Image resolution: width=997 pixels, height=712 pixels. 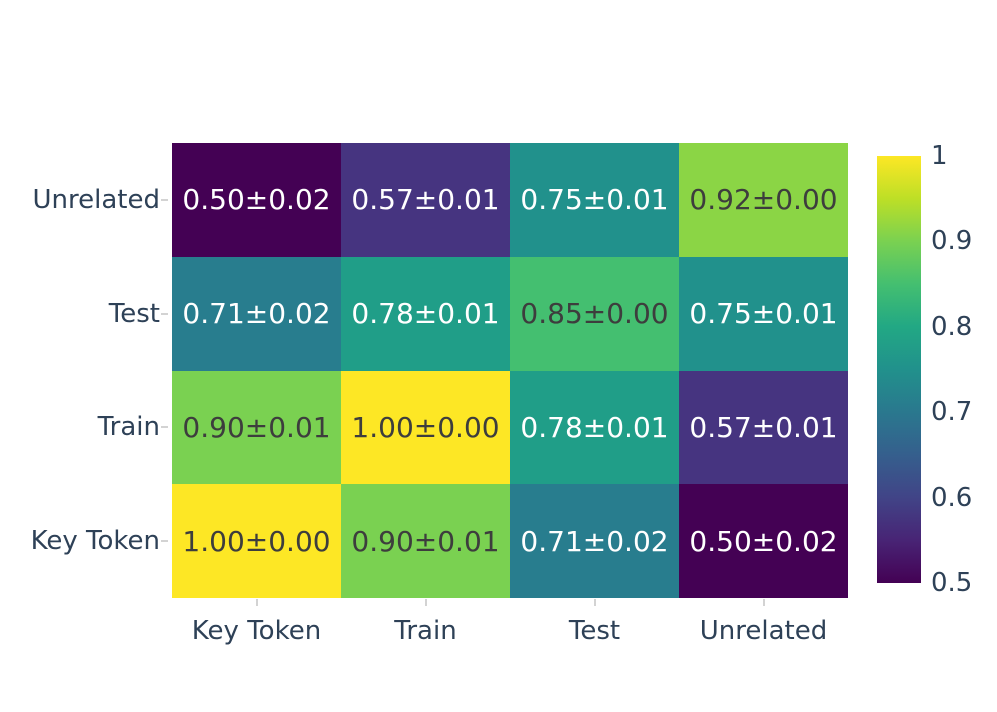 I want to click on colorbar-tick-label: 0.7, so click(x=952, y=412).